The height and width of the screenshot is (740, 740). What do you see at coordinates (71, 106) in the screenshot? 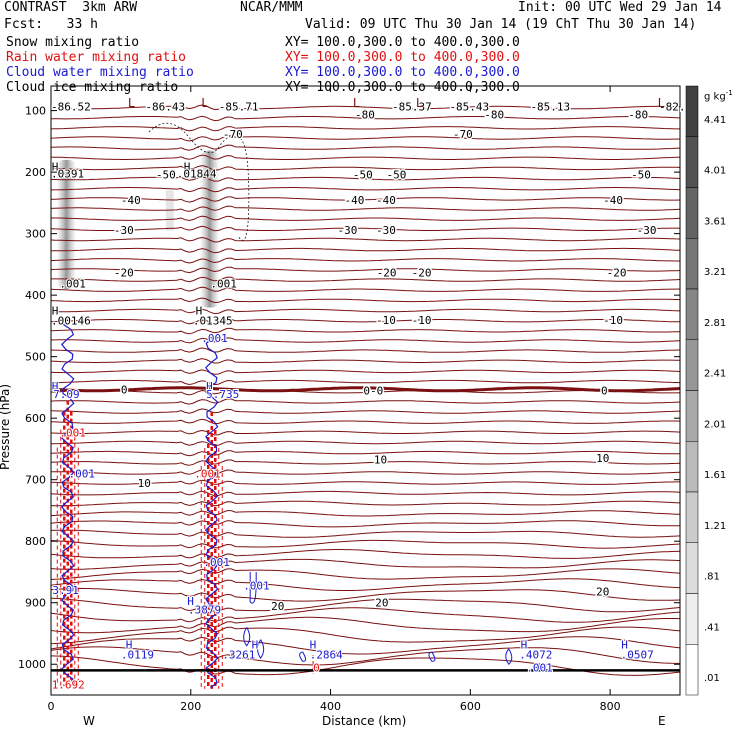
I see `contour-label-0: -86.52` at bounding box center [71, 106].